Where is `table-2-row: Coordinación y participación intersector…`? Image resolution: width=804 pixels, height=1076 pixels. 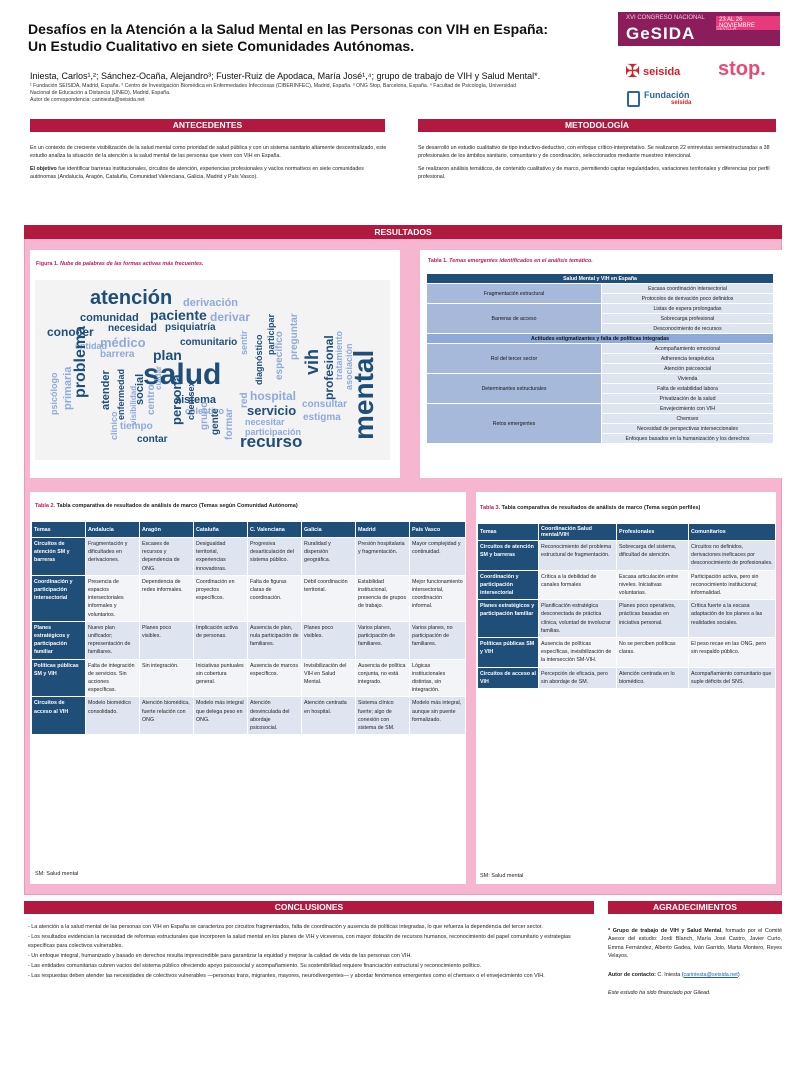 table-2-row: Coordinación y participación intersector… is located at coordinates (248, 598).